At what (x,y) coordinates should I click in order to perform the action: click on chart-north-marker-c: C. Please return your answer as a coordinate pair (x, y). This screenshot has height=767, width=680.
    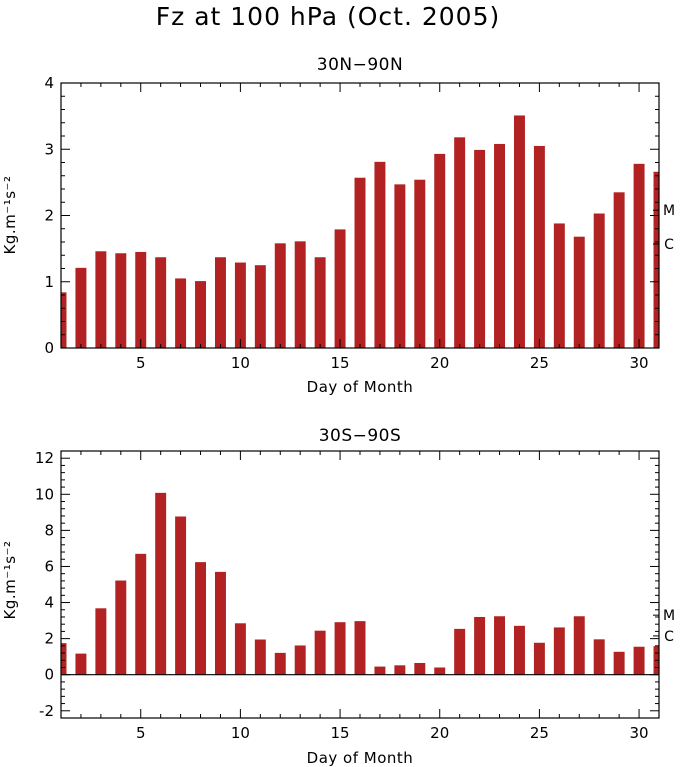
    Looking at the image, I should click on (669, 245).